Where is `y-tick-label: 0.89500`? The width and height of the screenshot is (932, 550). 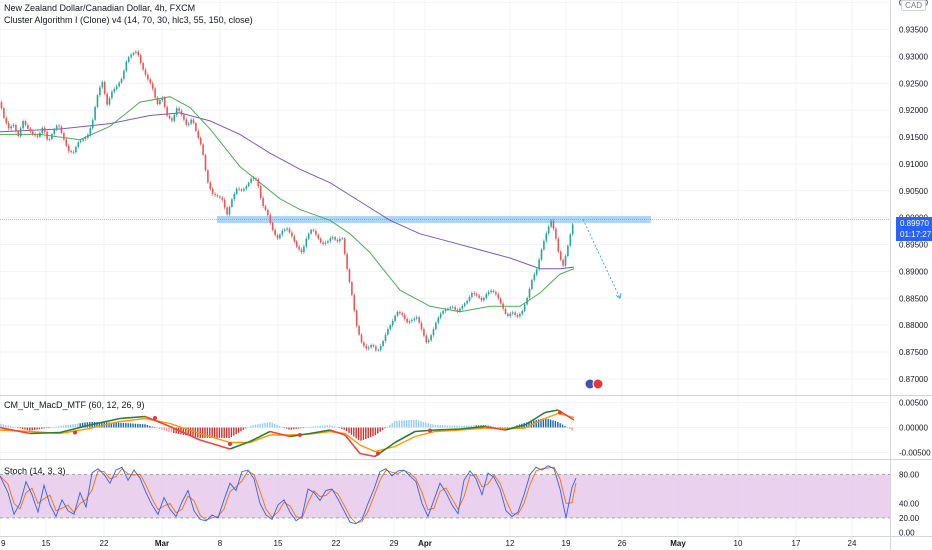 y-tick-label: 0.89500 is located at coordinates (913, 245).